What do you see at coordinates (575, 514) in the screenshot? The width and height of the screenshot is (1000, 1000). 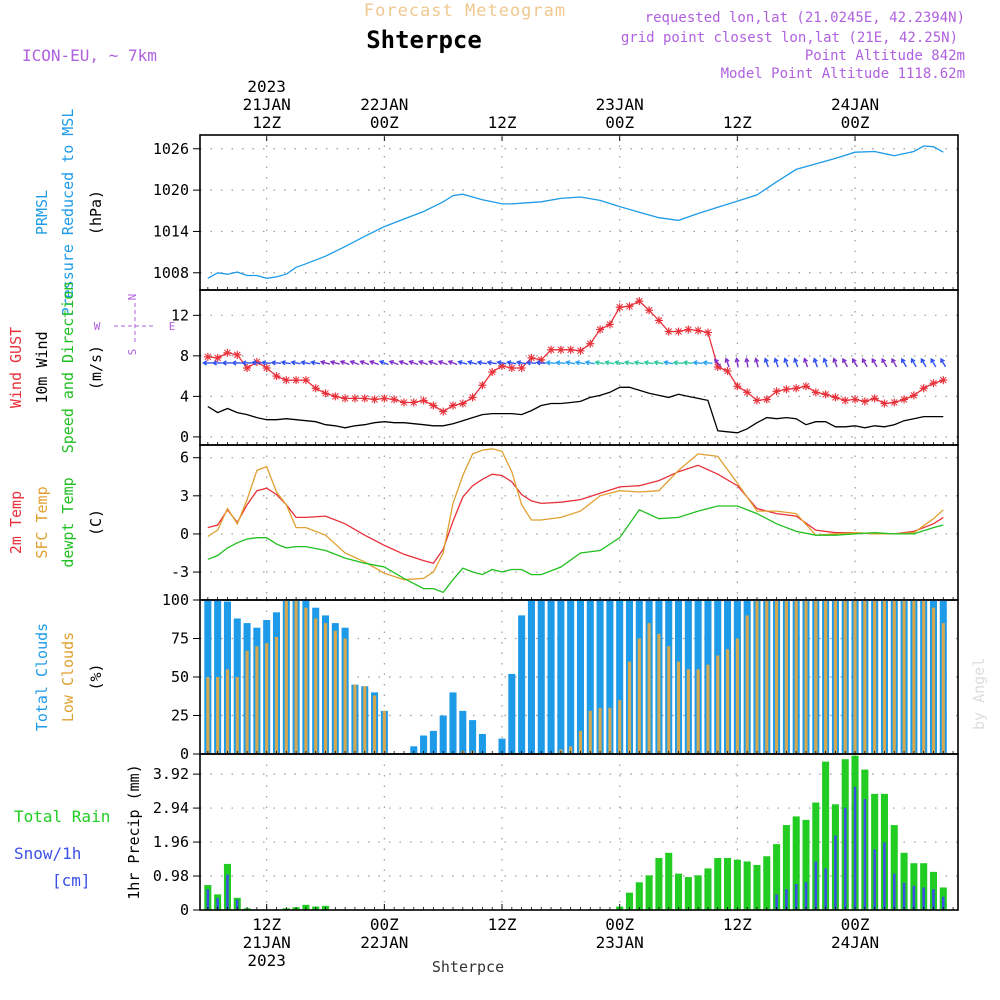 I see `temp-series-line` at bounding box center [575, 514].